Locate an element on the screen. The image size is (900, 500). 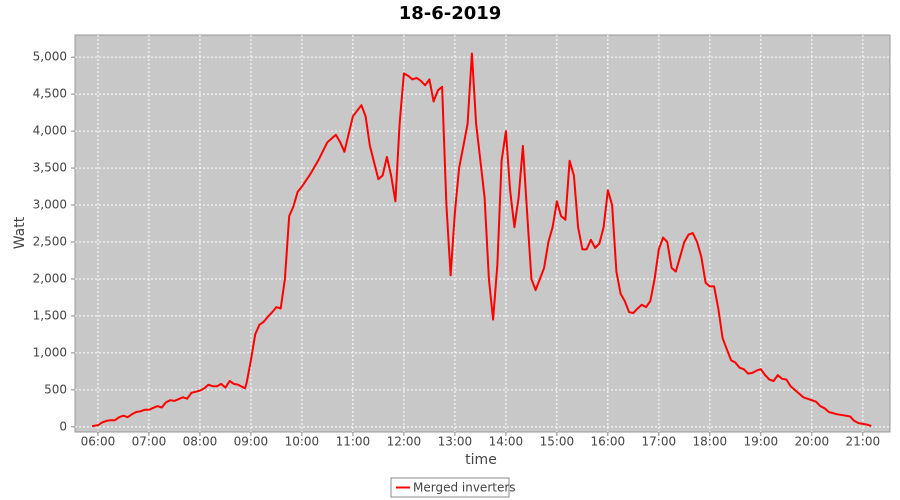
legend-label: Merged inverters is located at coordinates (464, 488).